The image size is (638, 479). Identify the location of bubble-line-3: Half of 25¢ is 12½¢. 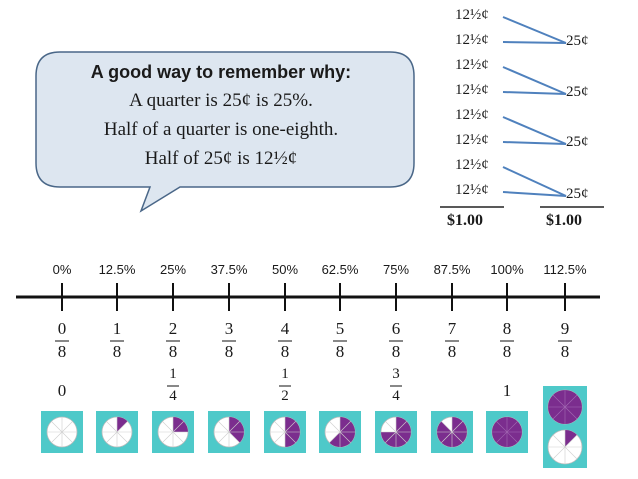
(221, 158).